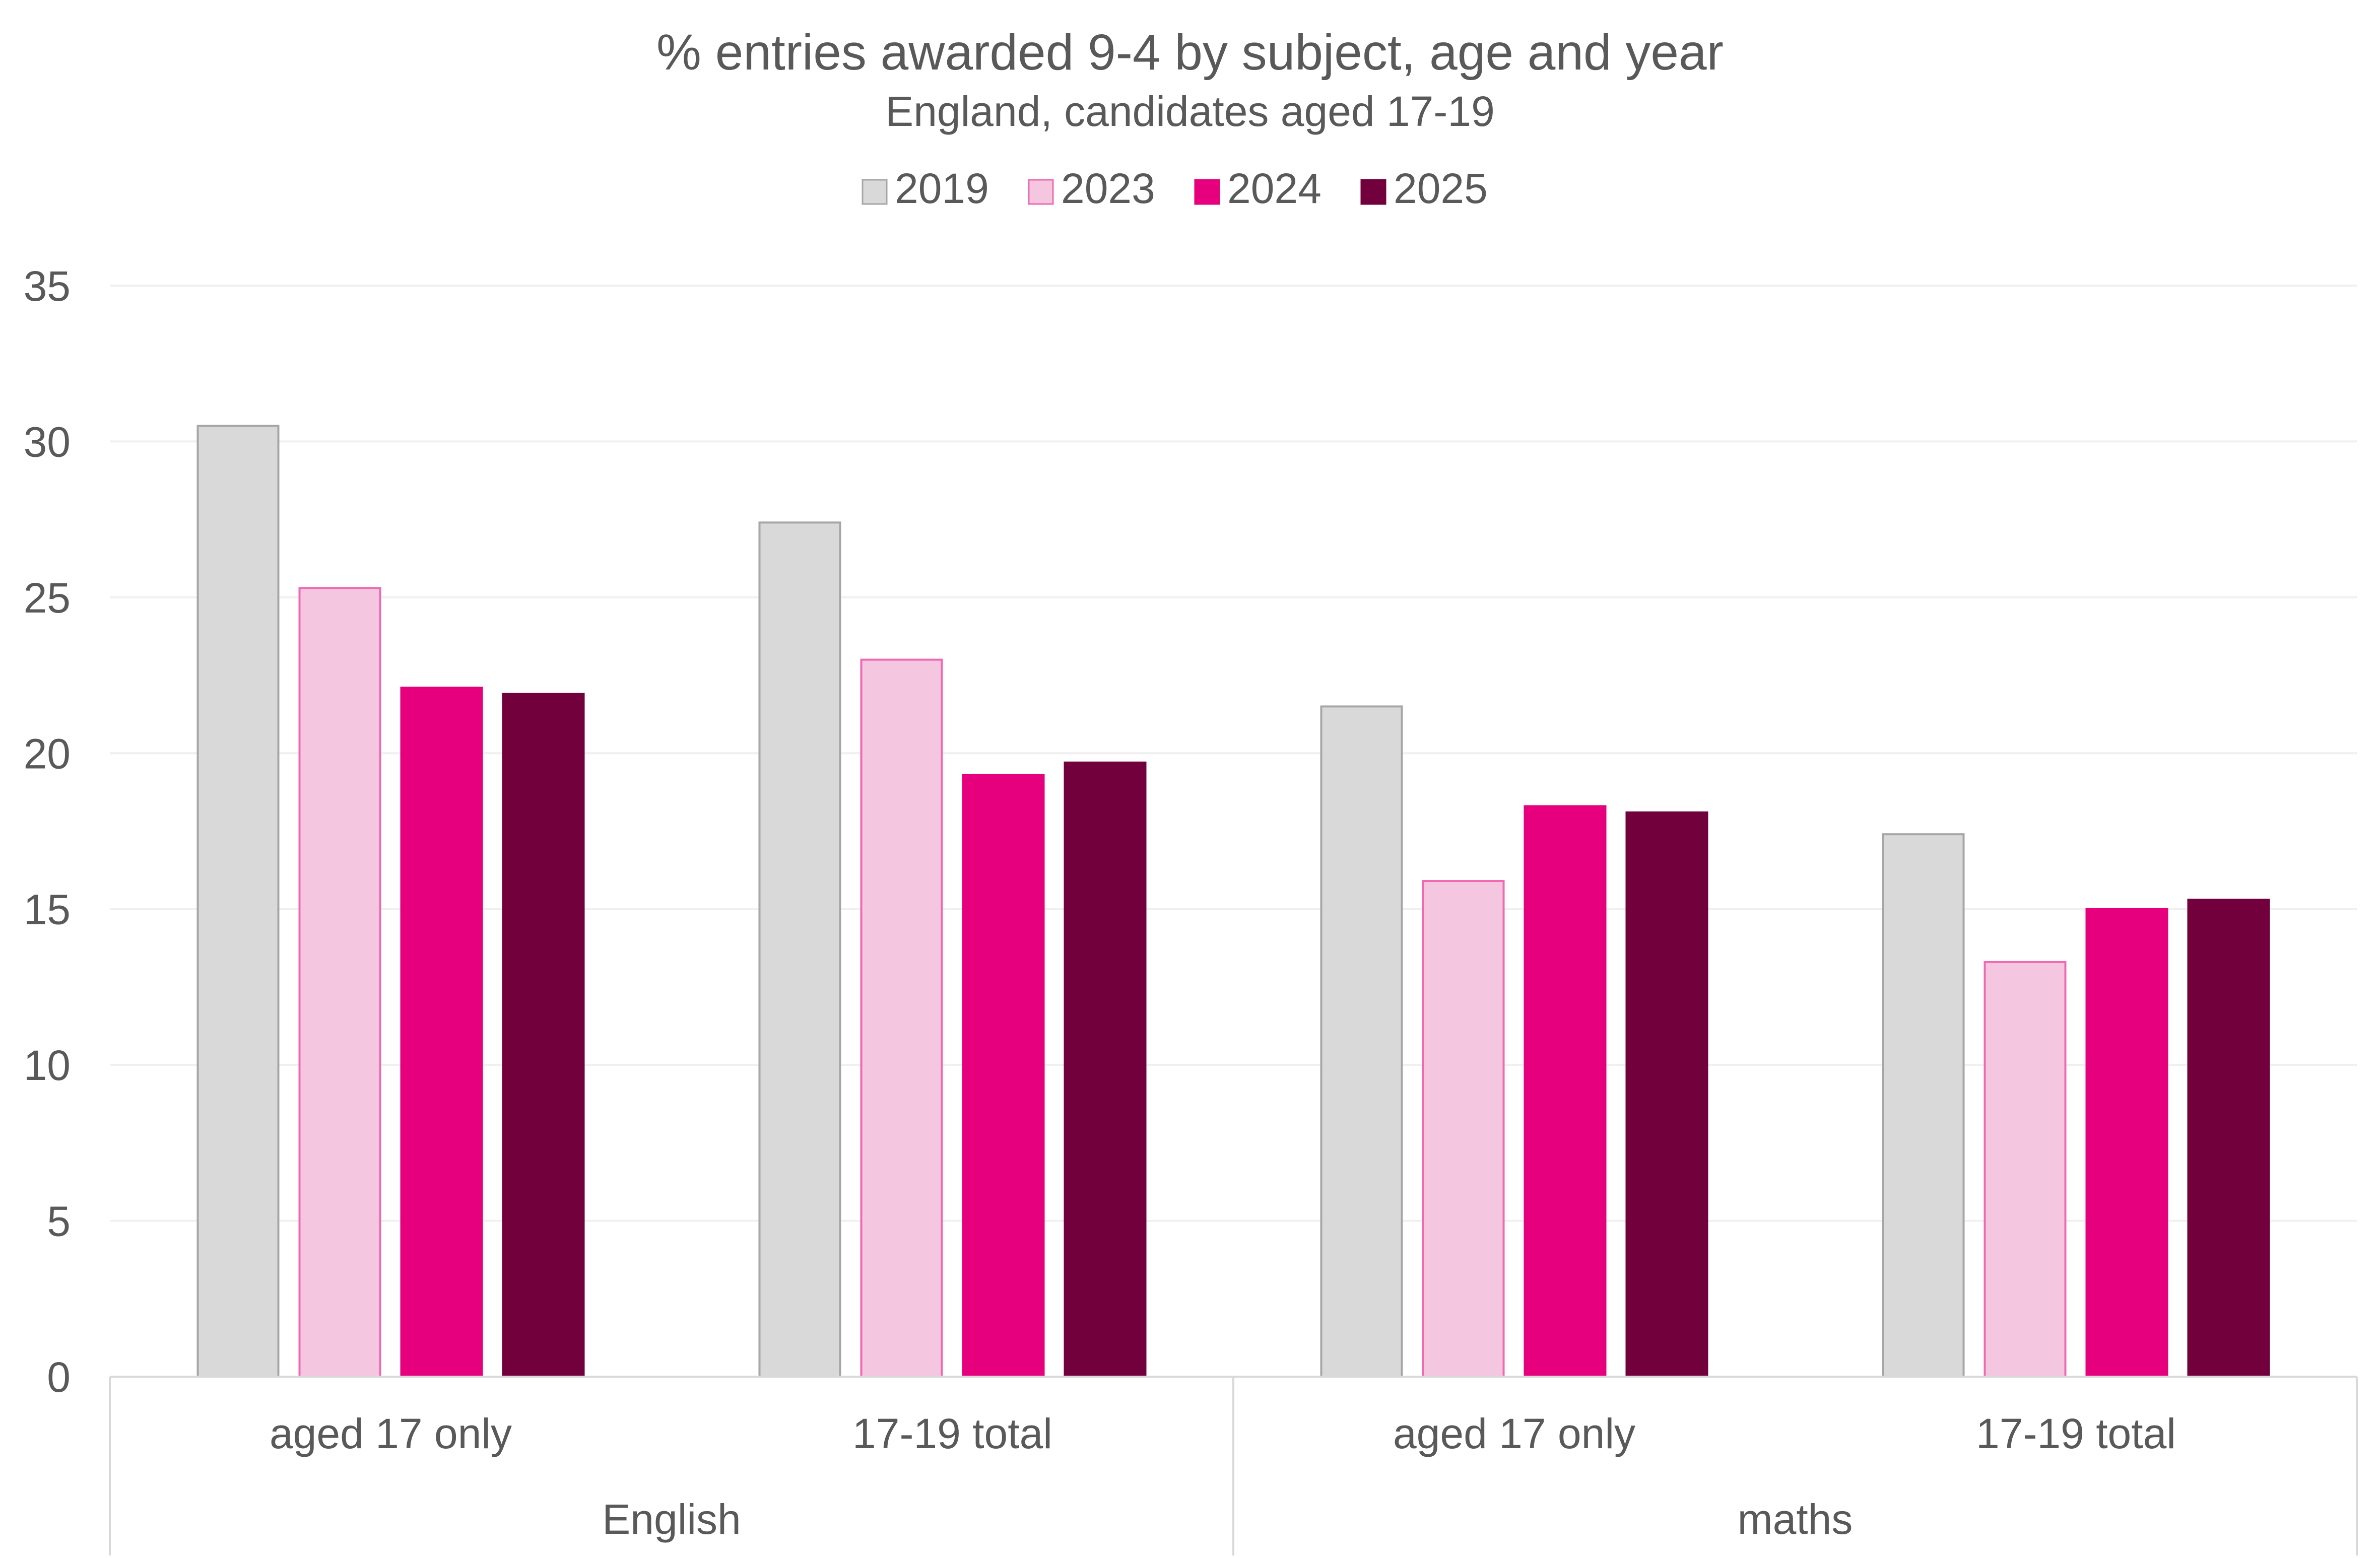 This screenshot has height=1558, width=2380. I want to click on legend-item-2024: 2024, so click(1257, 188).